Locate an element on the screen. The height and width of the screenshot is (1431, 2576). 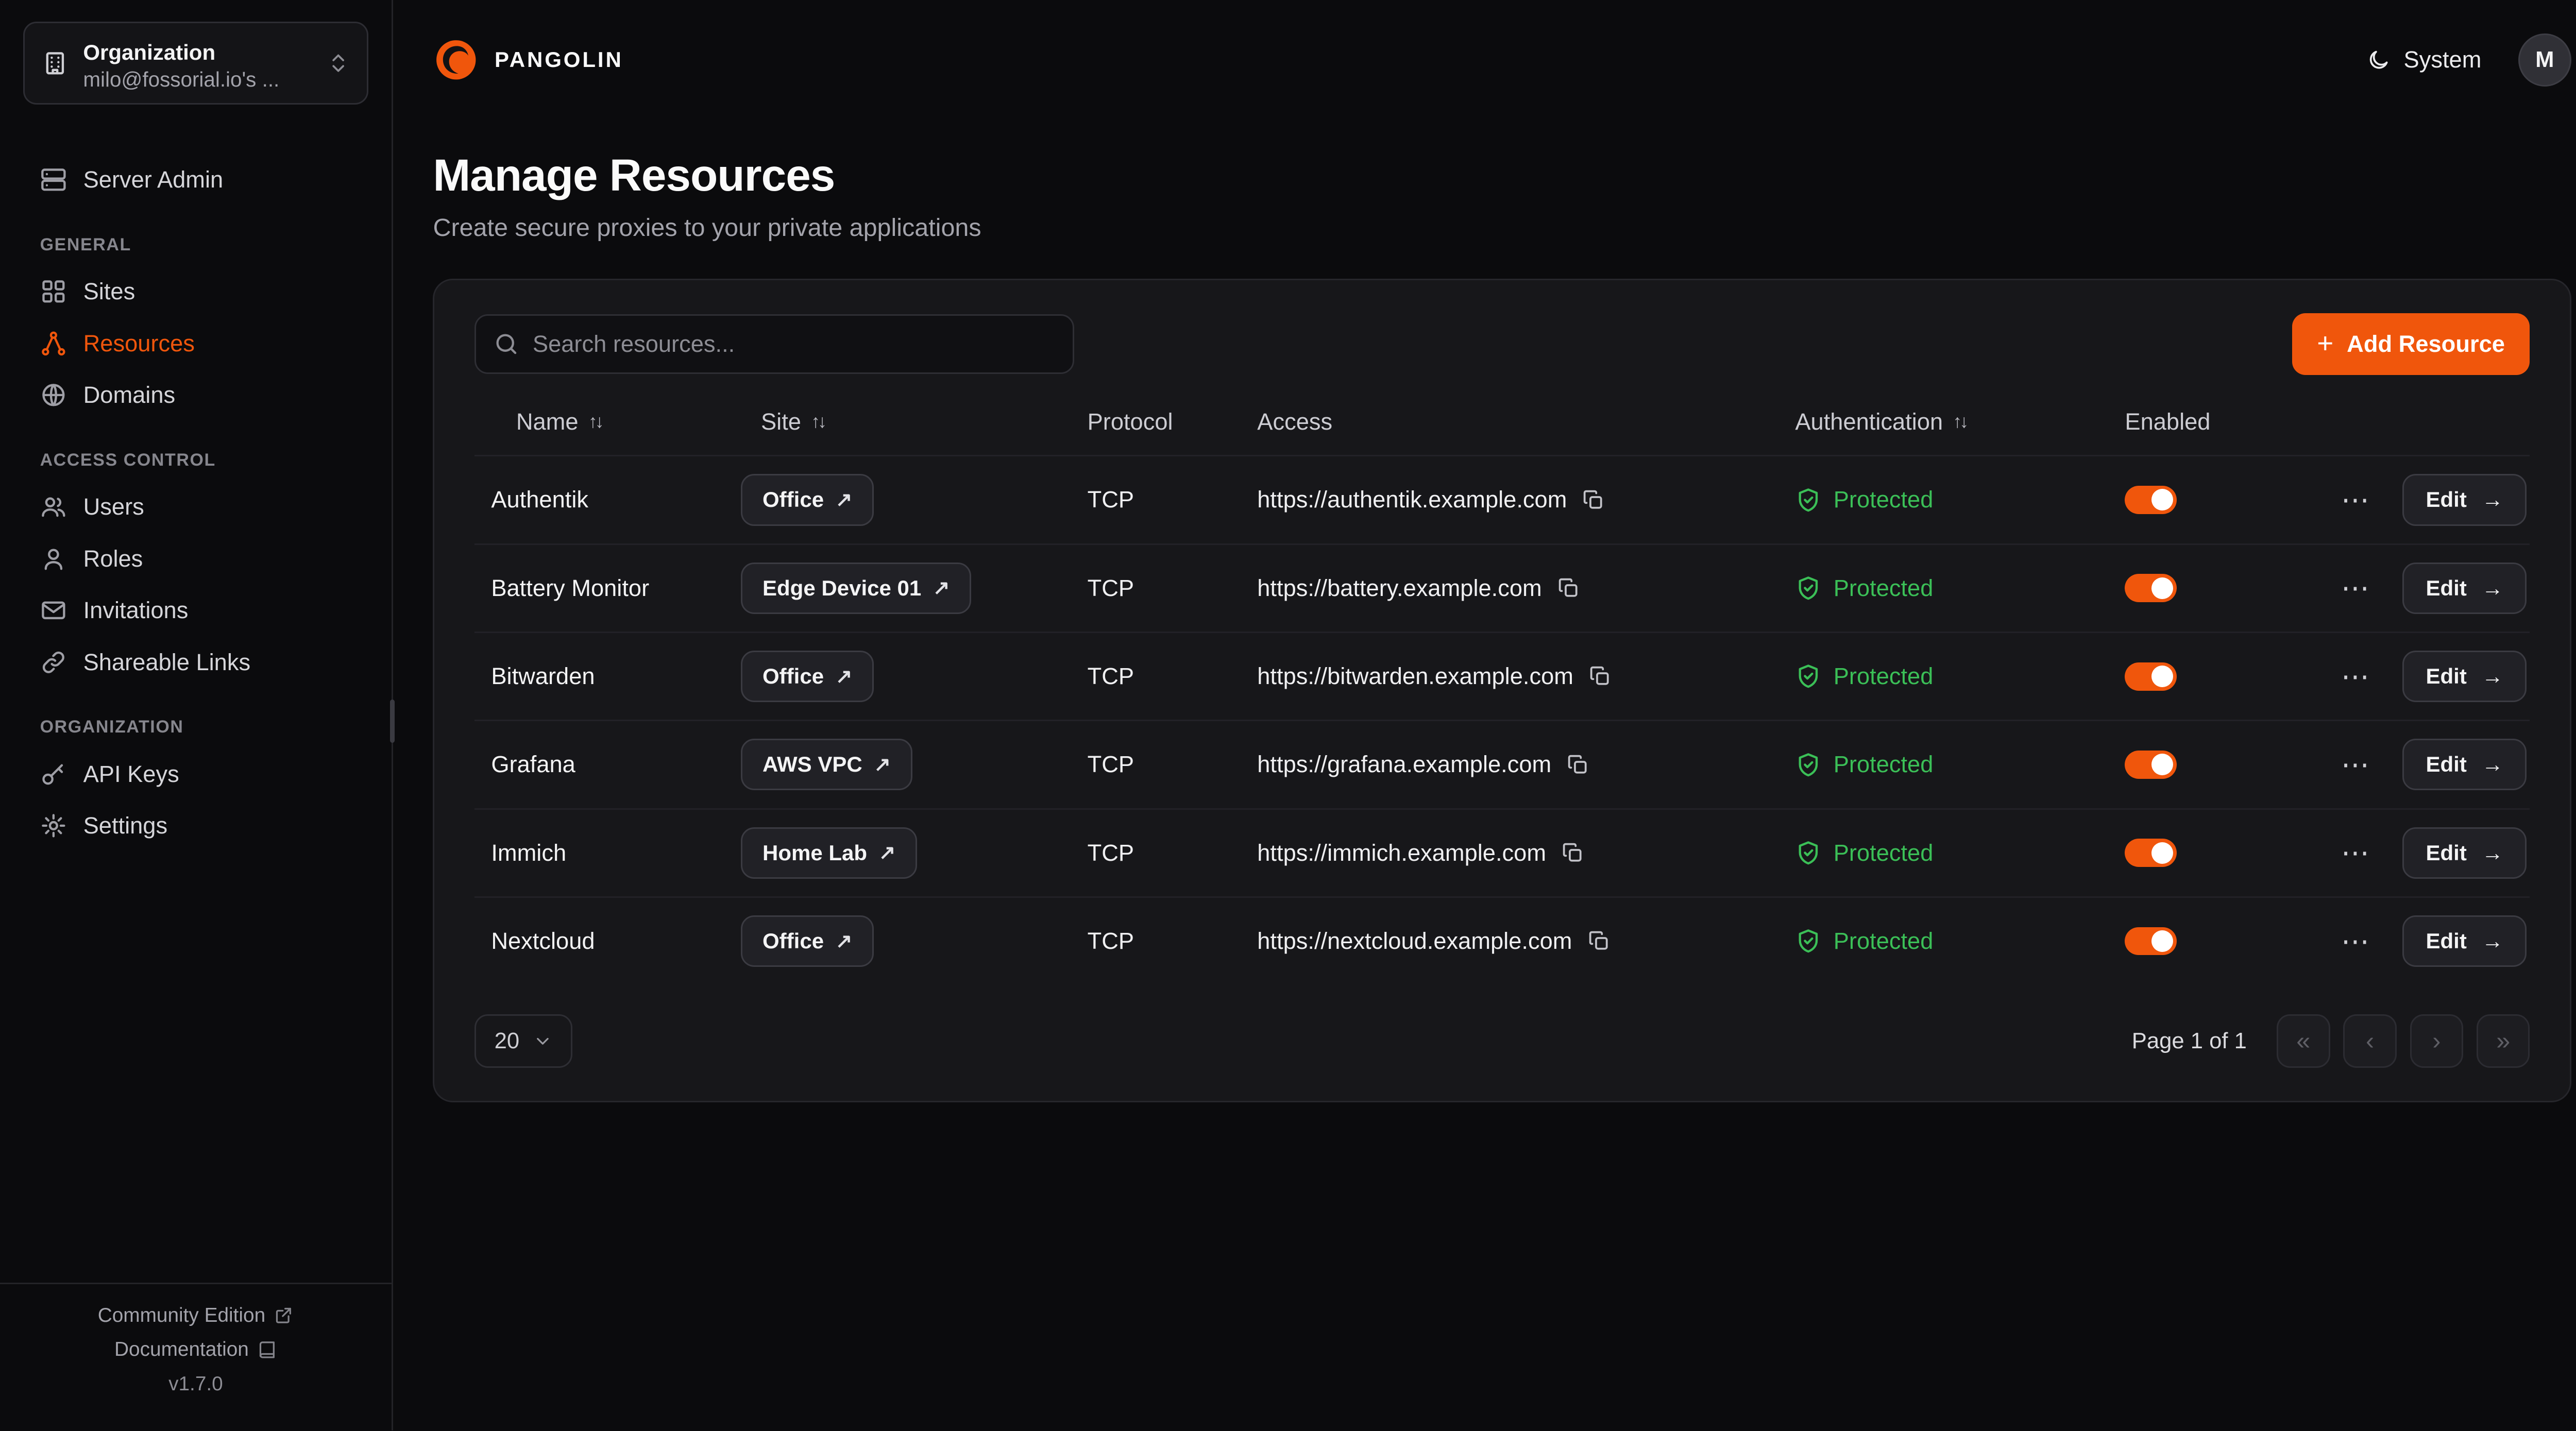
community-edition-link: Community Edition is located at coordinates (195, 1315).